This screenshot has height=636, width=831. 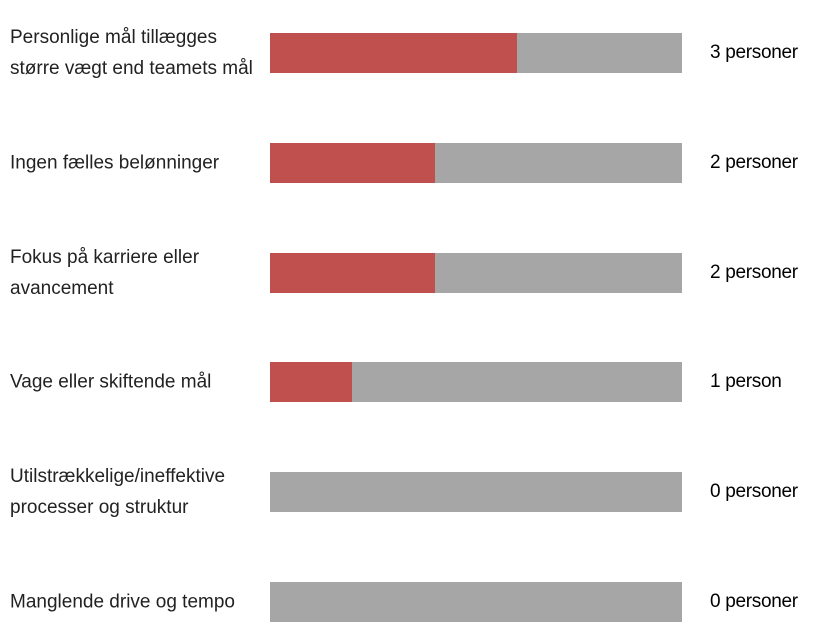 I want to click on category-label: Vage eller skiftende mål, so click(x=111, y=382).